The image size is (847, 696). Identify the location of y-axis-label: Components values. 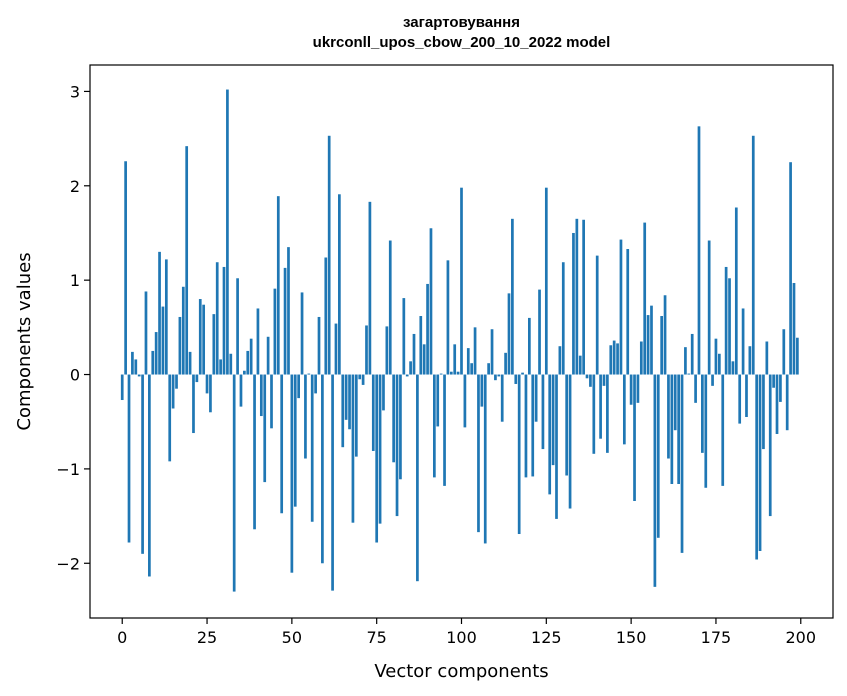
(24, 341).